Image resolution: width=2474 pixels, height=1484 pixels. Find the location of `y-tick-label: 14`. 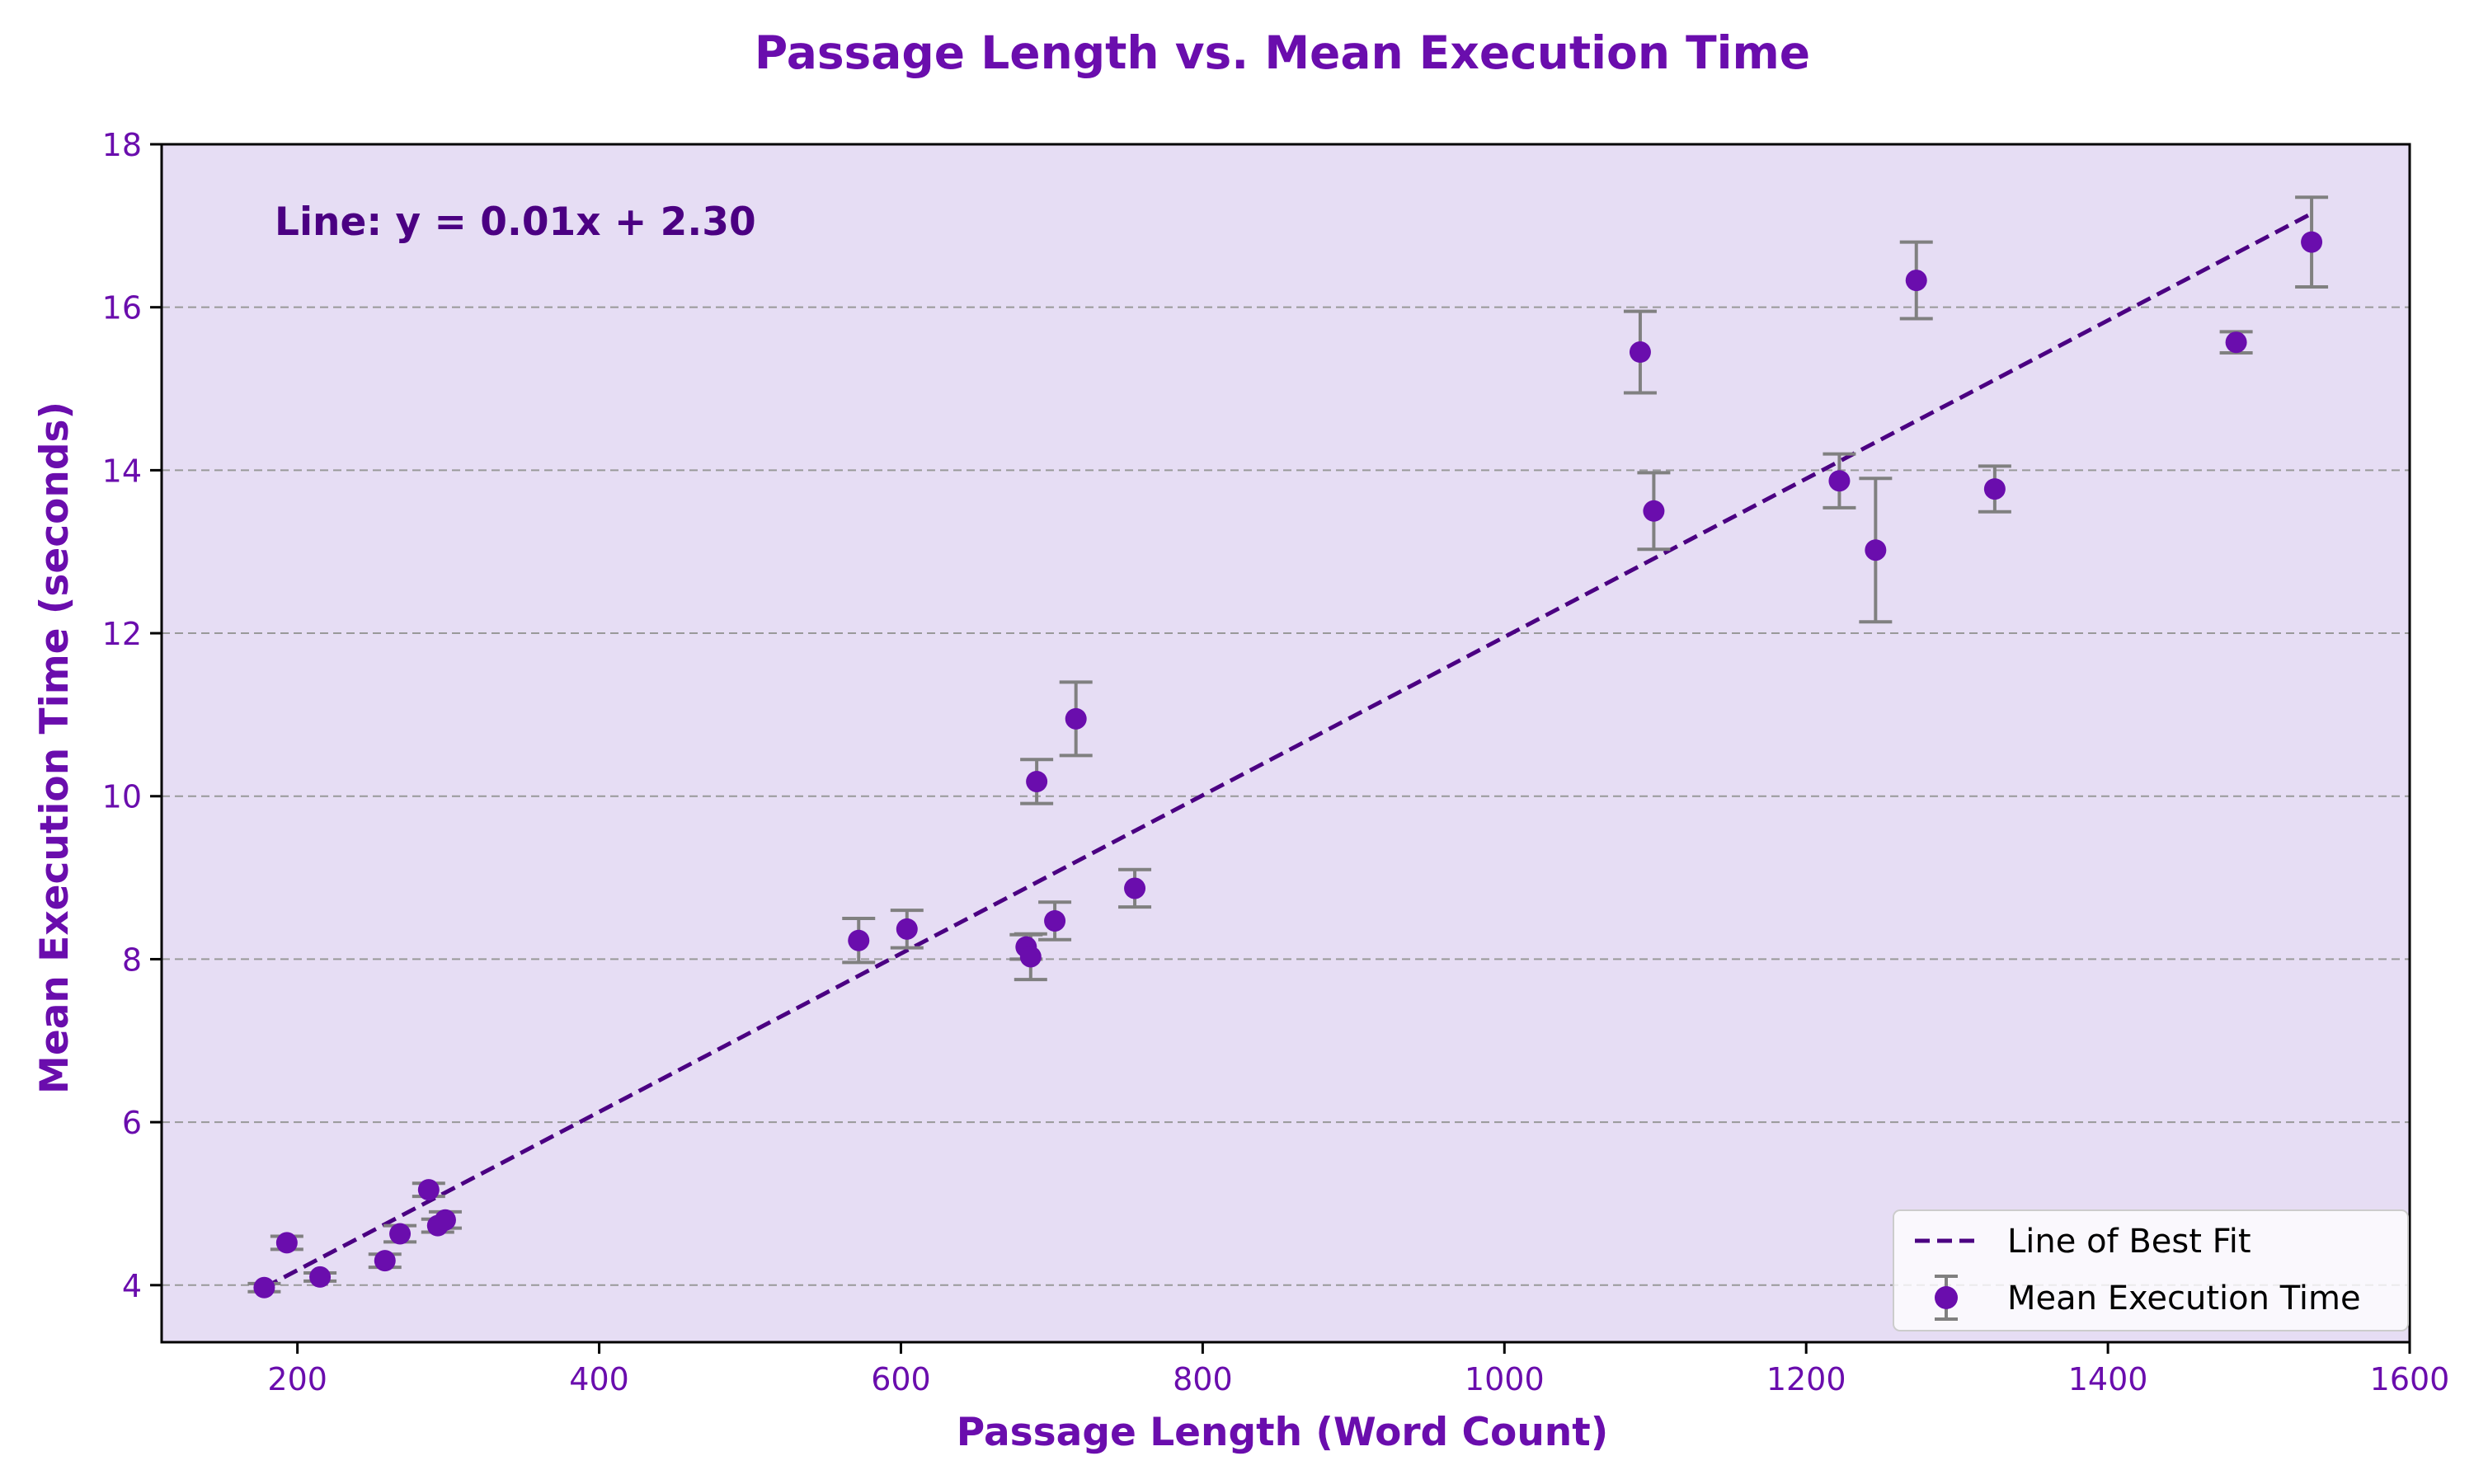

y-tick-label: 14 is located at coordinates (122, 471).